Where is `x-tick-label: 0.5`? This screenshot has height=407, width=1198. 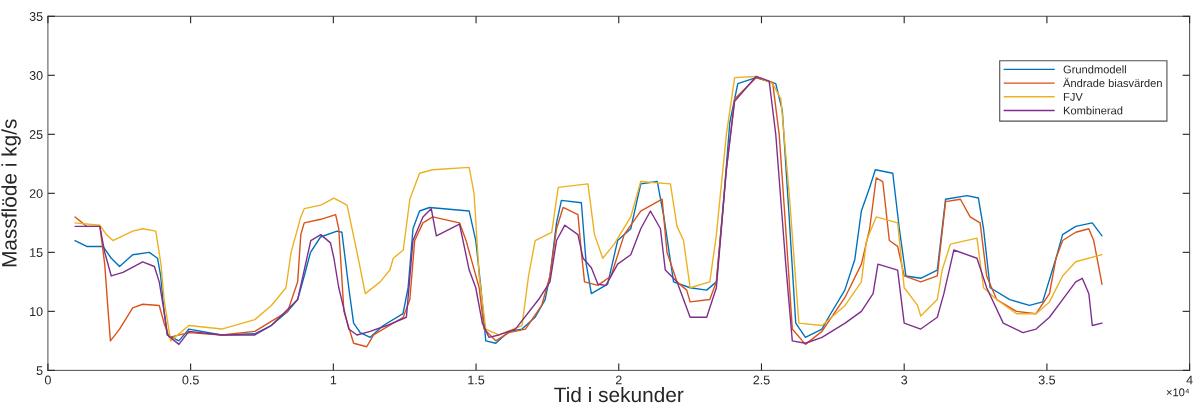 x-tick-label: 0.5 is located at coordinates (190, 380).